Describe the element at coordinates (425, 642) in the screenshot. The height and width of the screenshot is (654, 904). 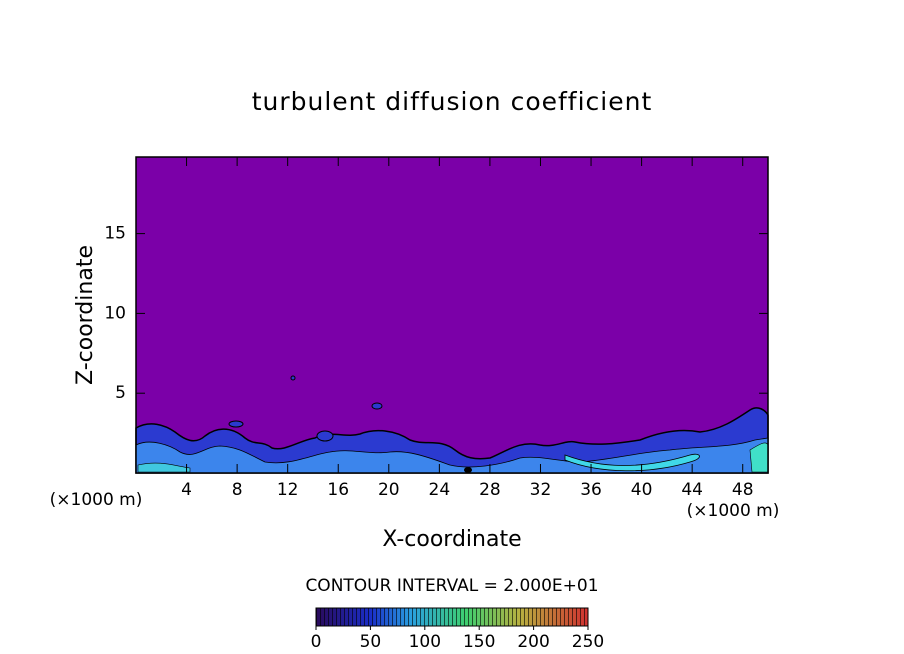
I see `colorbar-tick-label: 100` at that location.